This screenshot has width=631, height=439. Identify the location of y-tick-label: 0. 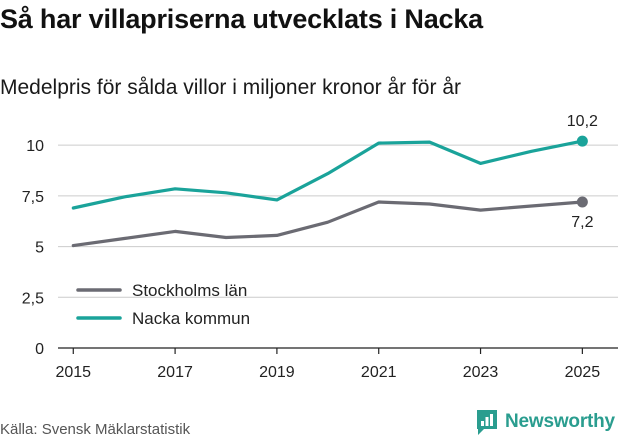
(39, 349).